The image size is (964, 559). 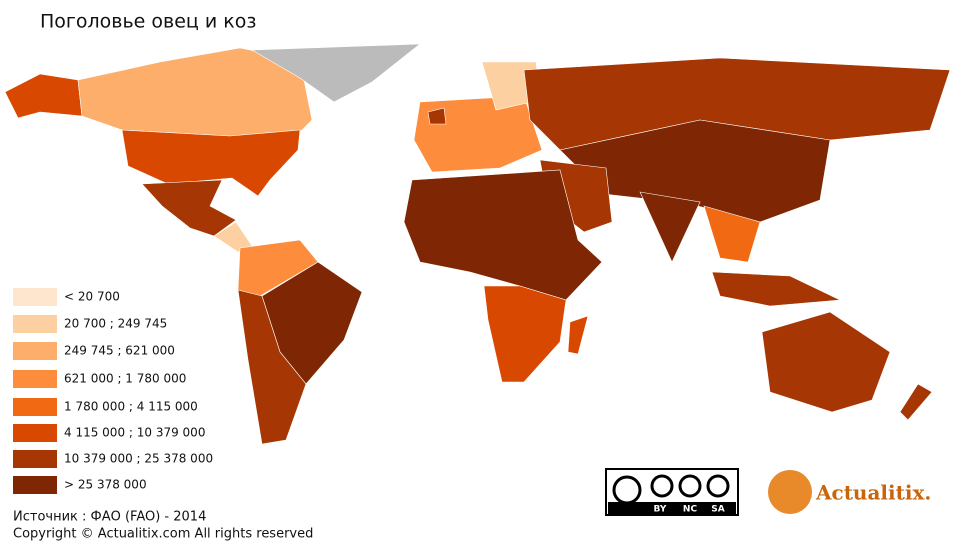 I want to click on southeast-asia, so click(x=732, y=234).